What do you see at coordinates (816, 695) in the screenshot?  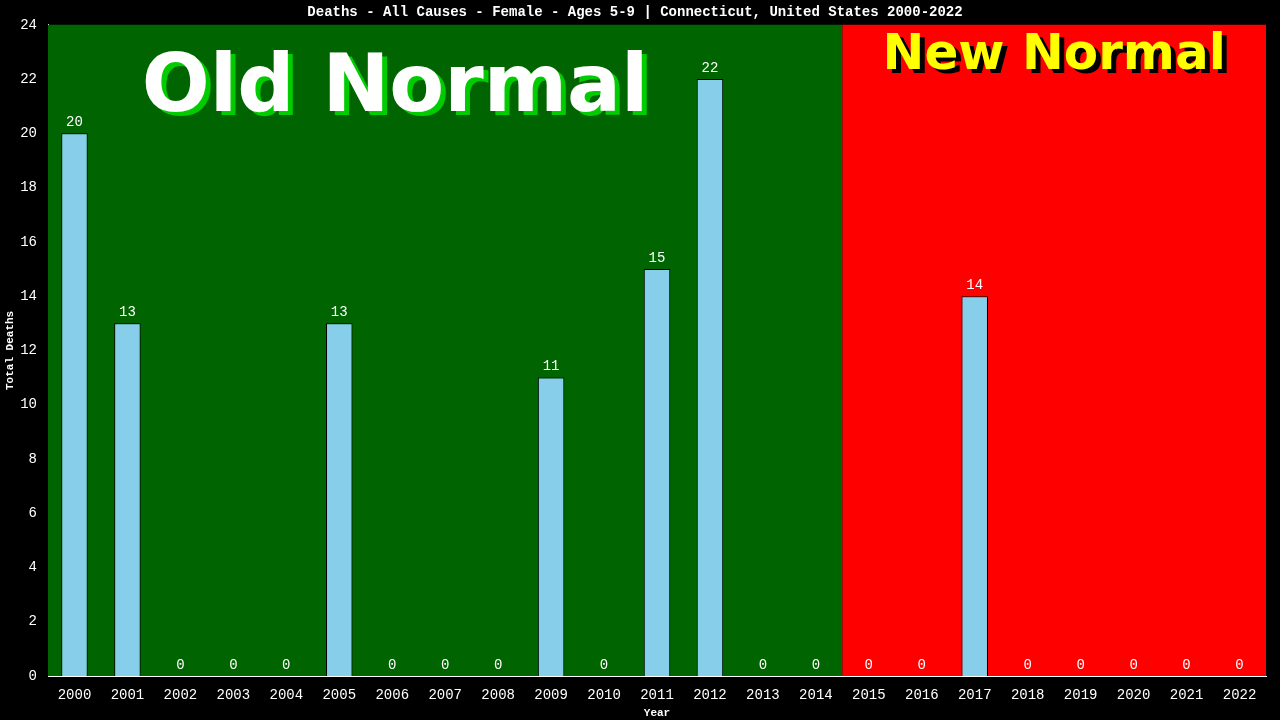 I see `x-tick-label: 2014` at bounding box center [816, 695].